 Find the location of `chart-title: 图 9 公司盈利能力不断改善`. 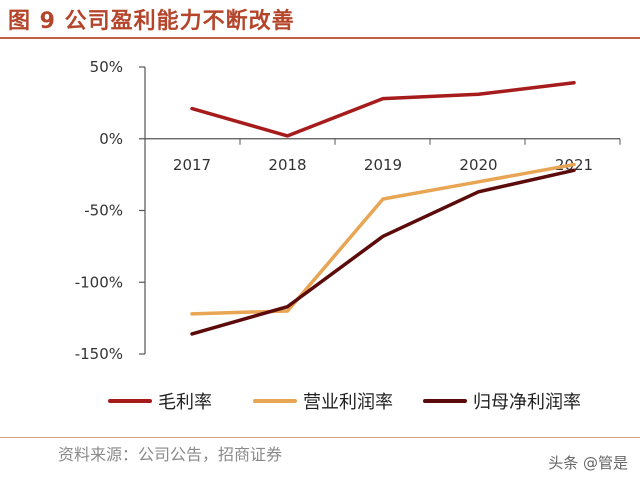

chart-title: 图 9 公司盈利能力不断改善 is located at coordinates (151, 21).